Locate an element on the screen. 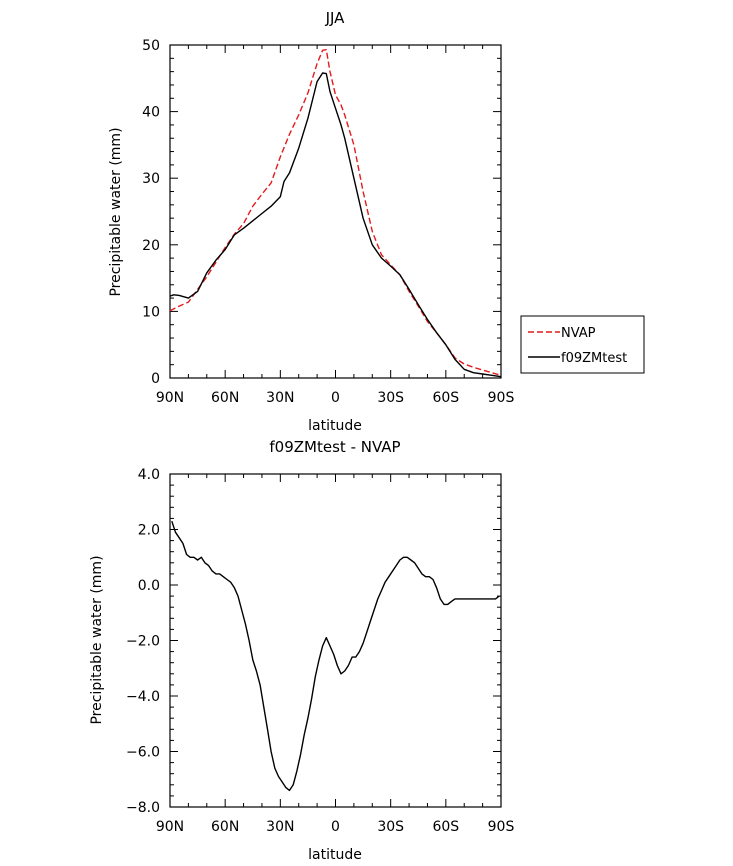 The height and width of the screenshot is (866, 733). bottom-chart-title: f09ZMtest - NVAP is located at coordinates (334, 447).